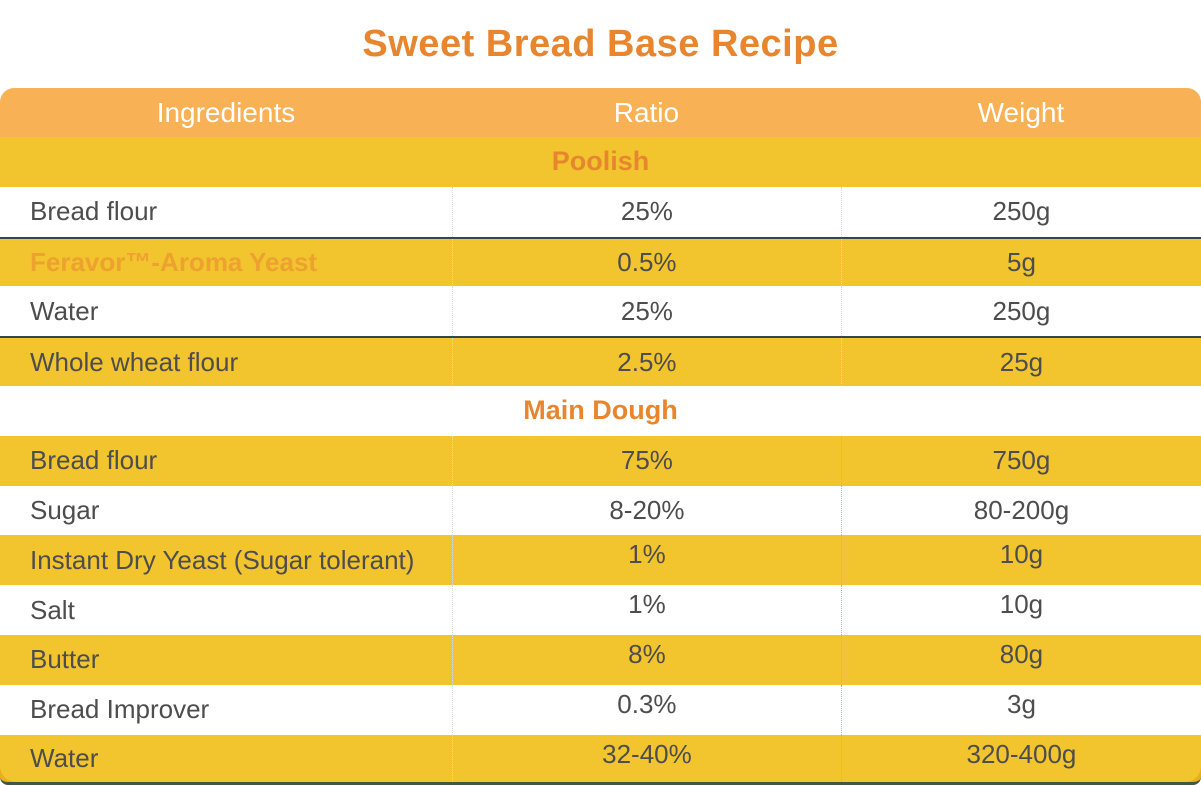  Describe the element at coordinates (646, 112) in the screenshot. I see `column-header-ratio: Ratio` at that location.